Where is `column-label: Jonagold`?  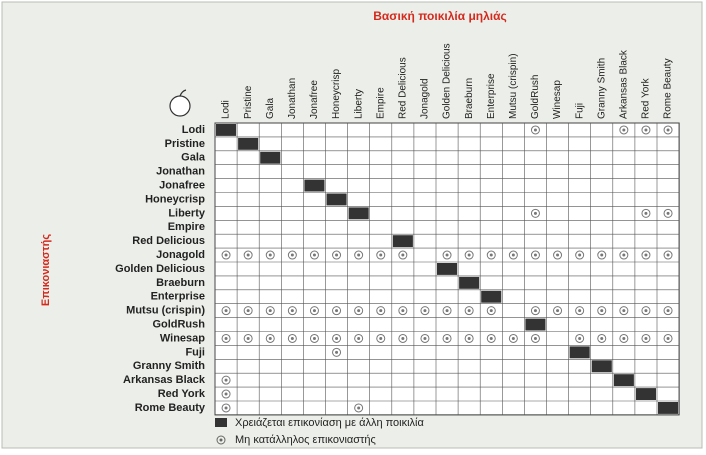 column-label: Jonagold is located at coordinates (425, 98).